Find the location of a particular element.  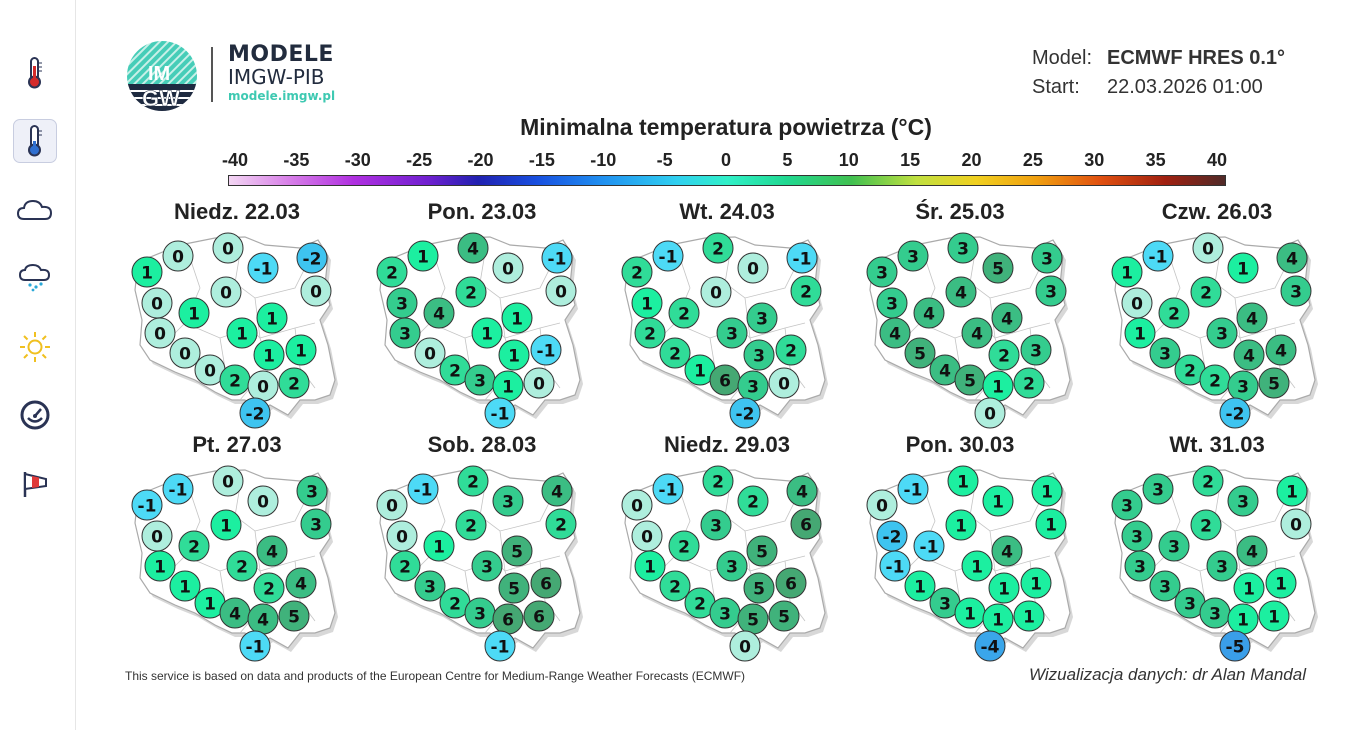

temperature-value: -2 is located at coordinates (1235, 415).